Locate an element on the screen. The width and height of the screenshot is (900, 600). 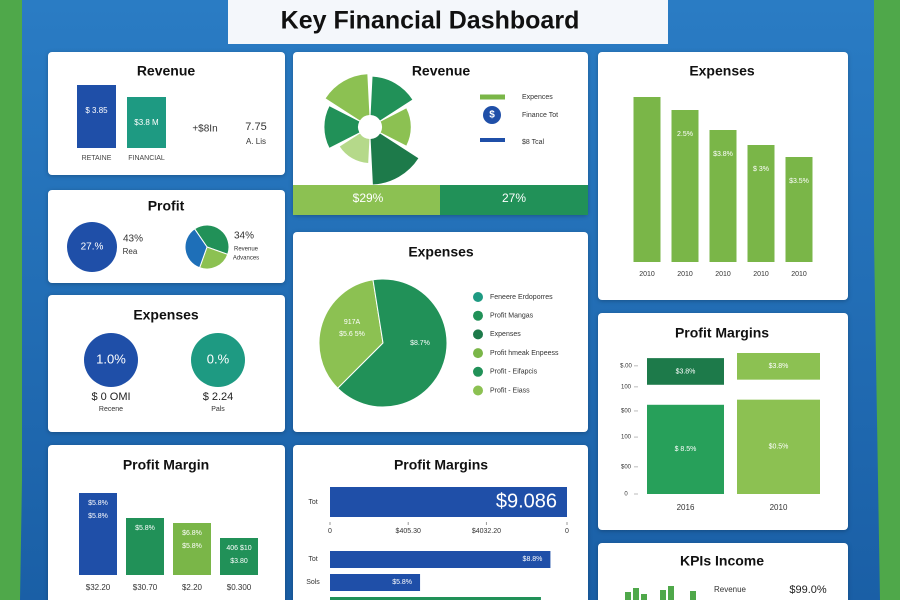
page-title: Key Financial Dashboard is located at coordinates (430, 21).